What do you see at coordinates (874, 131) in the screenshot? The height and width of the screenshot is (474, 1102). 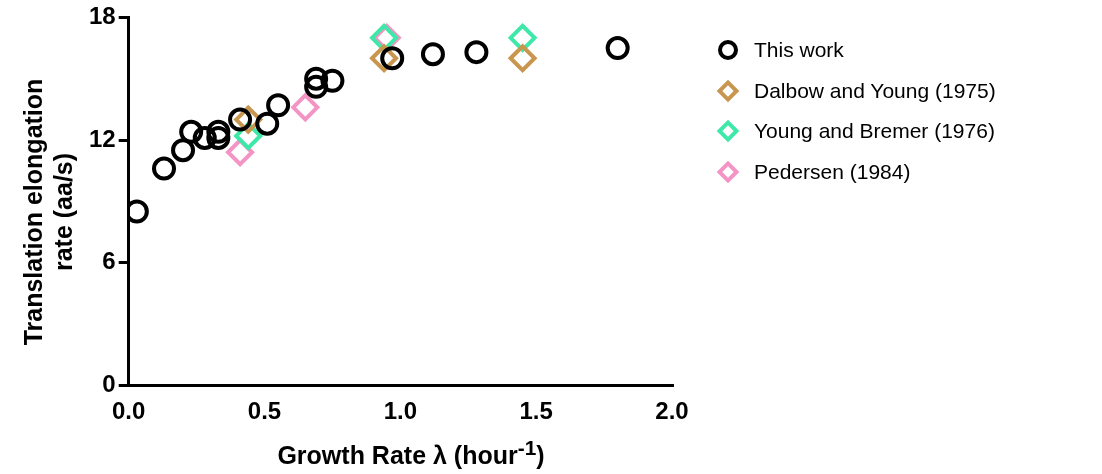 I see `legend-label: Young and Bremer (1976)` at bounding box center [874, 131].